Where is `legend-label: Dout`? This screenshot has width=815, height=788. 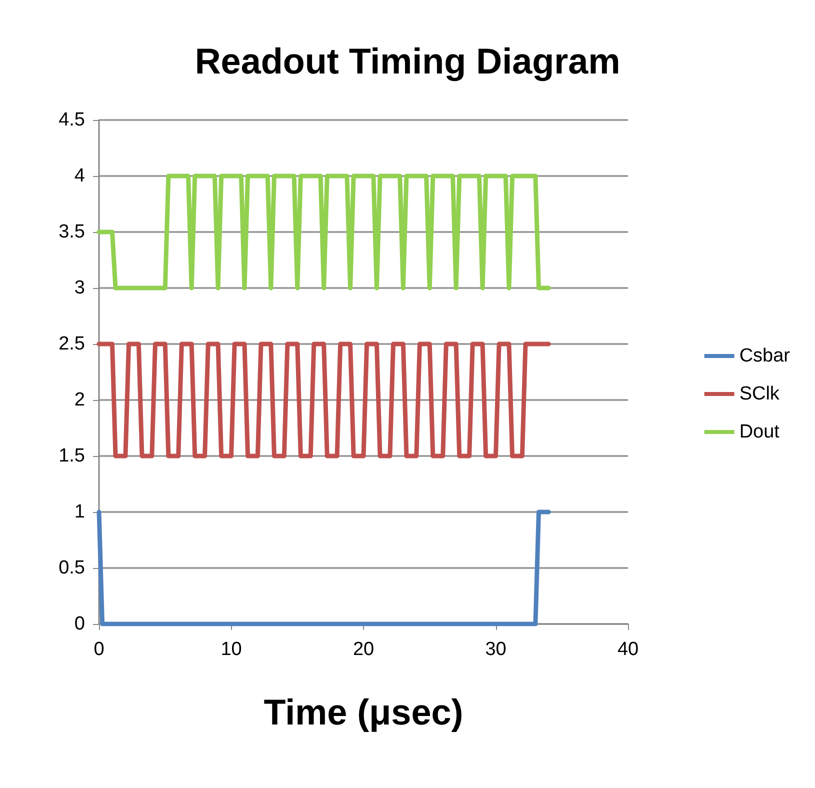
legend-label: Dout is located at coordinates (759, 432).